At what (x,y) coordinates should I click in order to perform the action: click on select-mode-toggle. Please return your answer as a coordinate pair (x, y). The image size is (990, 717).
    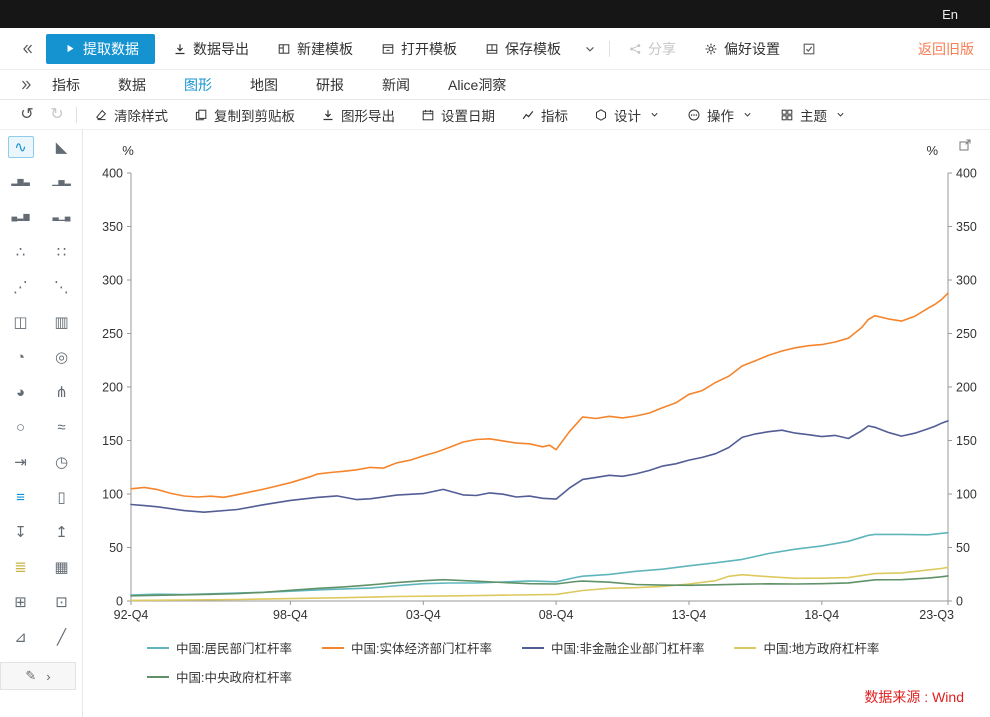
    Looking at the image, I should click on (809, 49).